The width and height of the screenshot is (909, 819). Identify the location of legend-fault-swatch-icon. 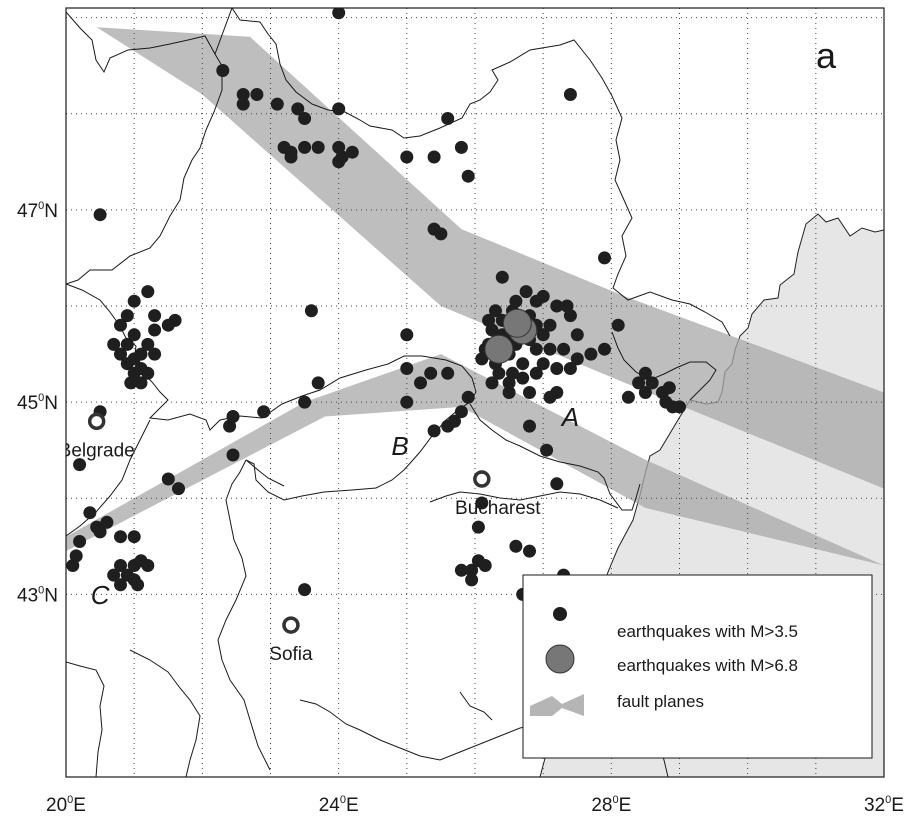
(557, 705).